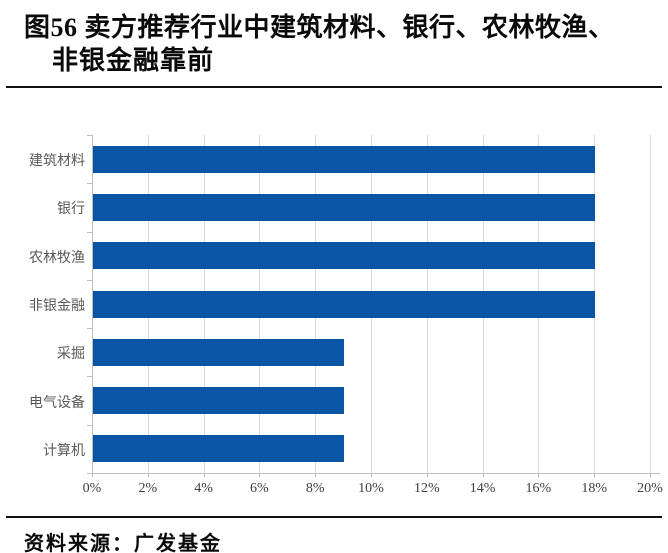  I want to click on bar-银行, so click(344, 207).